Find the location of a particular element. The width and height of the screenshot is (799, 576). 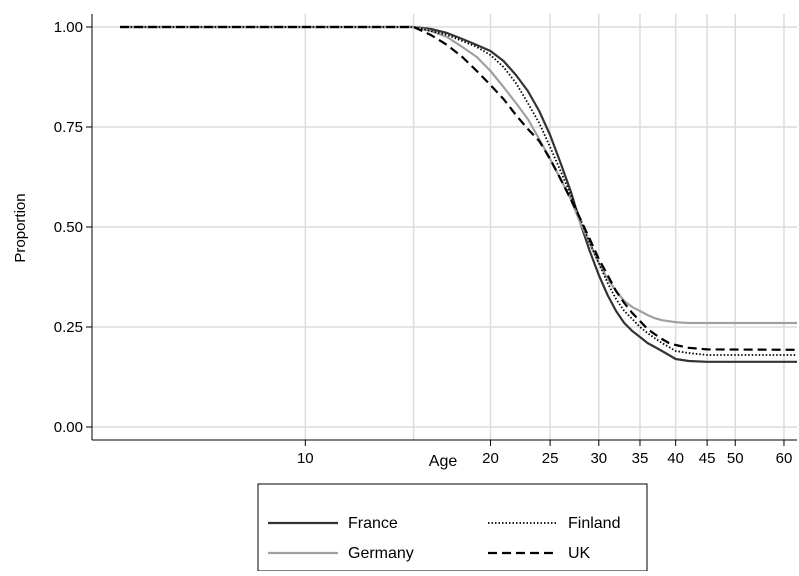

x-axis-label: Age is located at coordinates (443, 461).